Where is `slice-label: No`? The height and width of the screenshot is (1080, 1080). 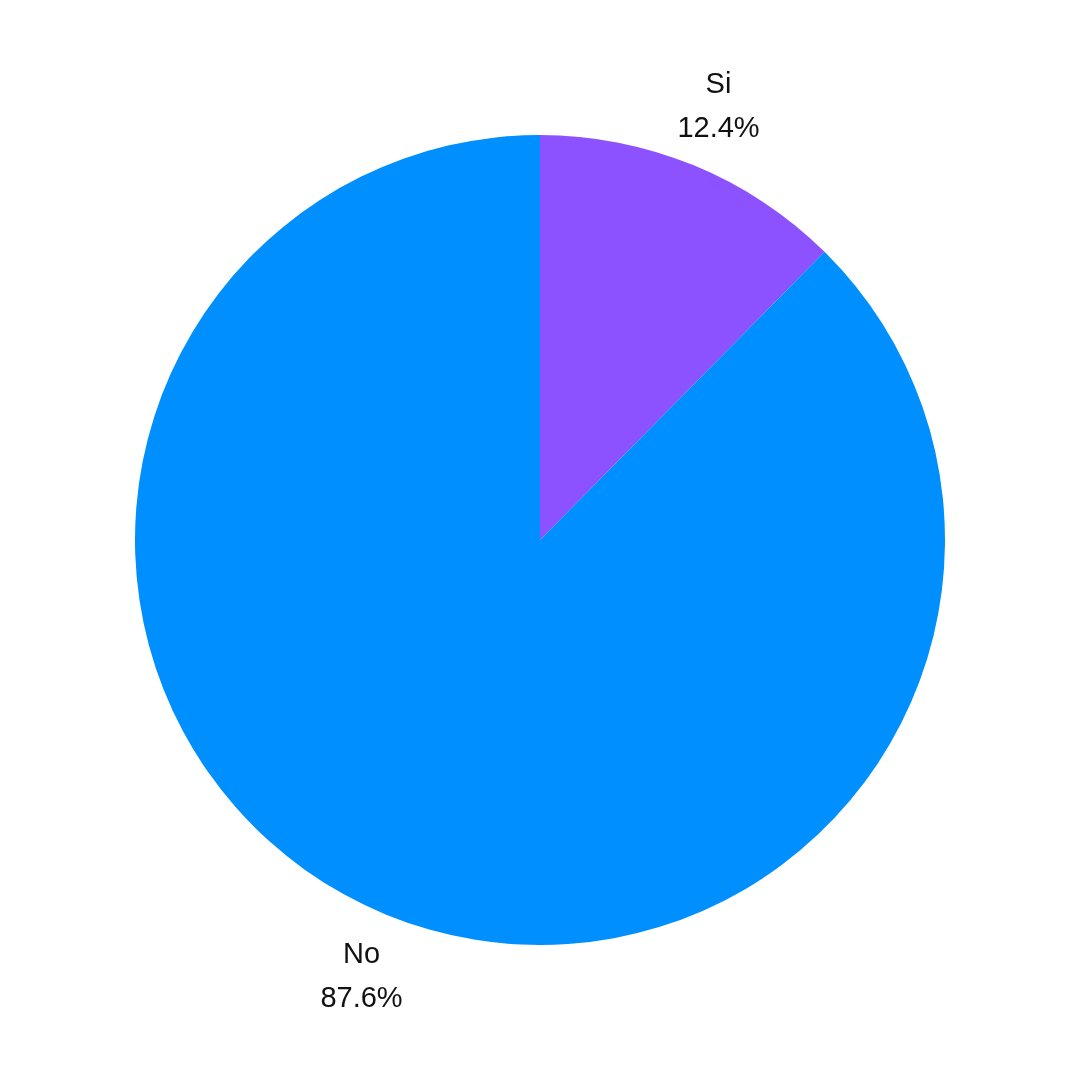 slice-label: No is located at coordinates (361, 952).